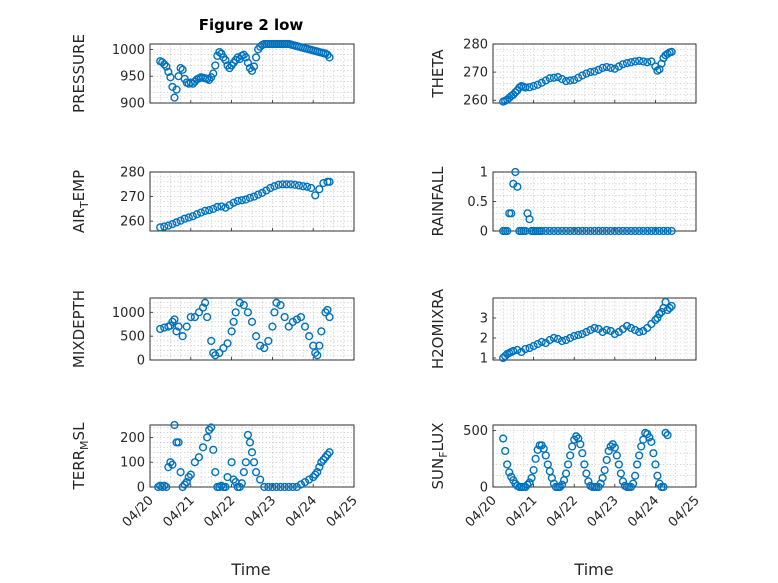 This screenshot has height=583, width=778. Describe the element at coordinates (250, 569) in the screenshot. I see `x-axis-label-left: Time` at that location.